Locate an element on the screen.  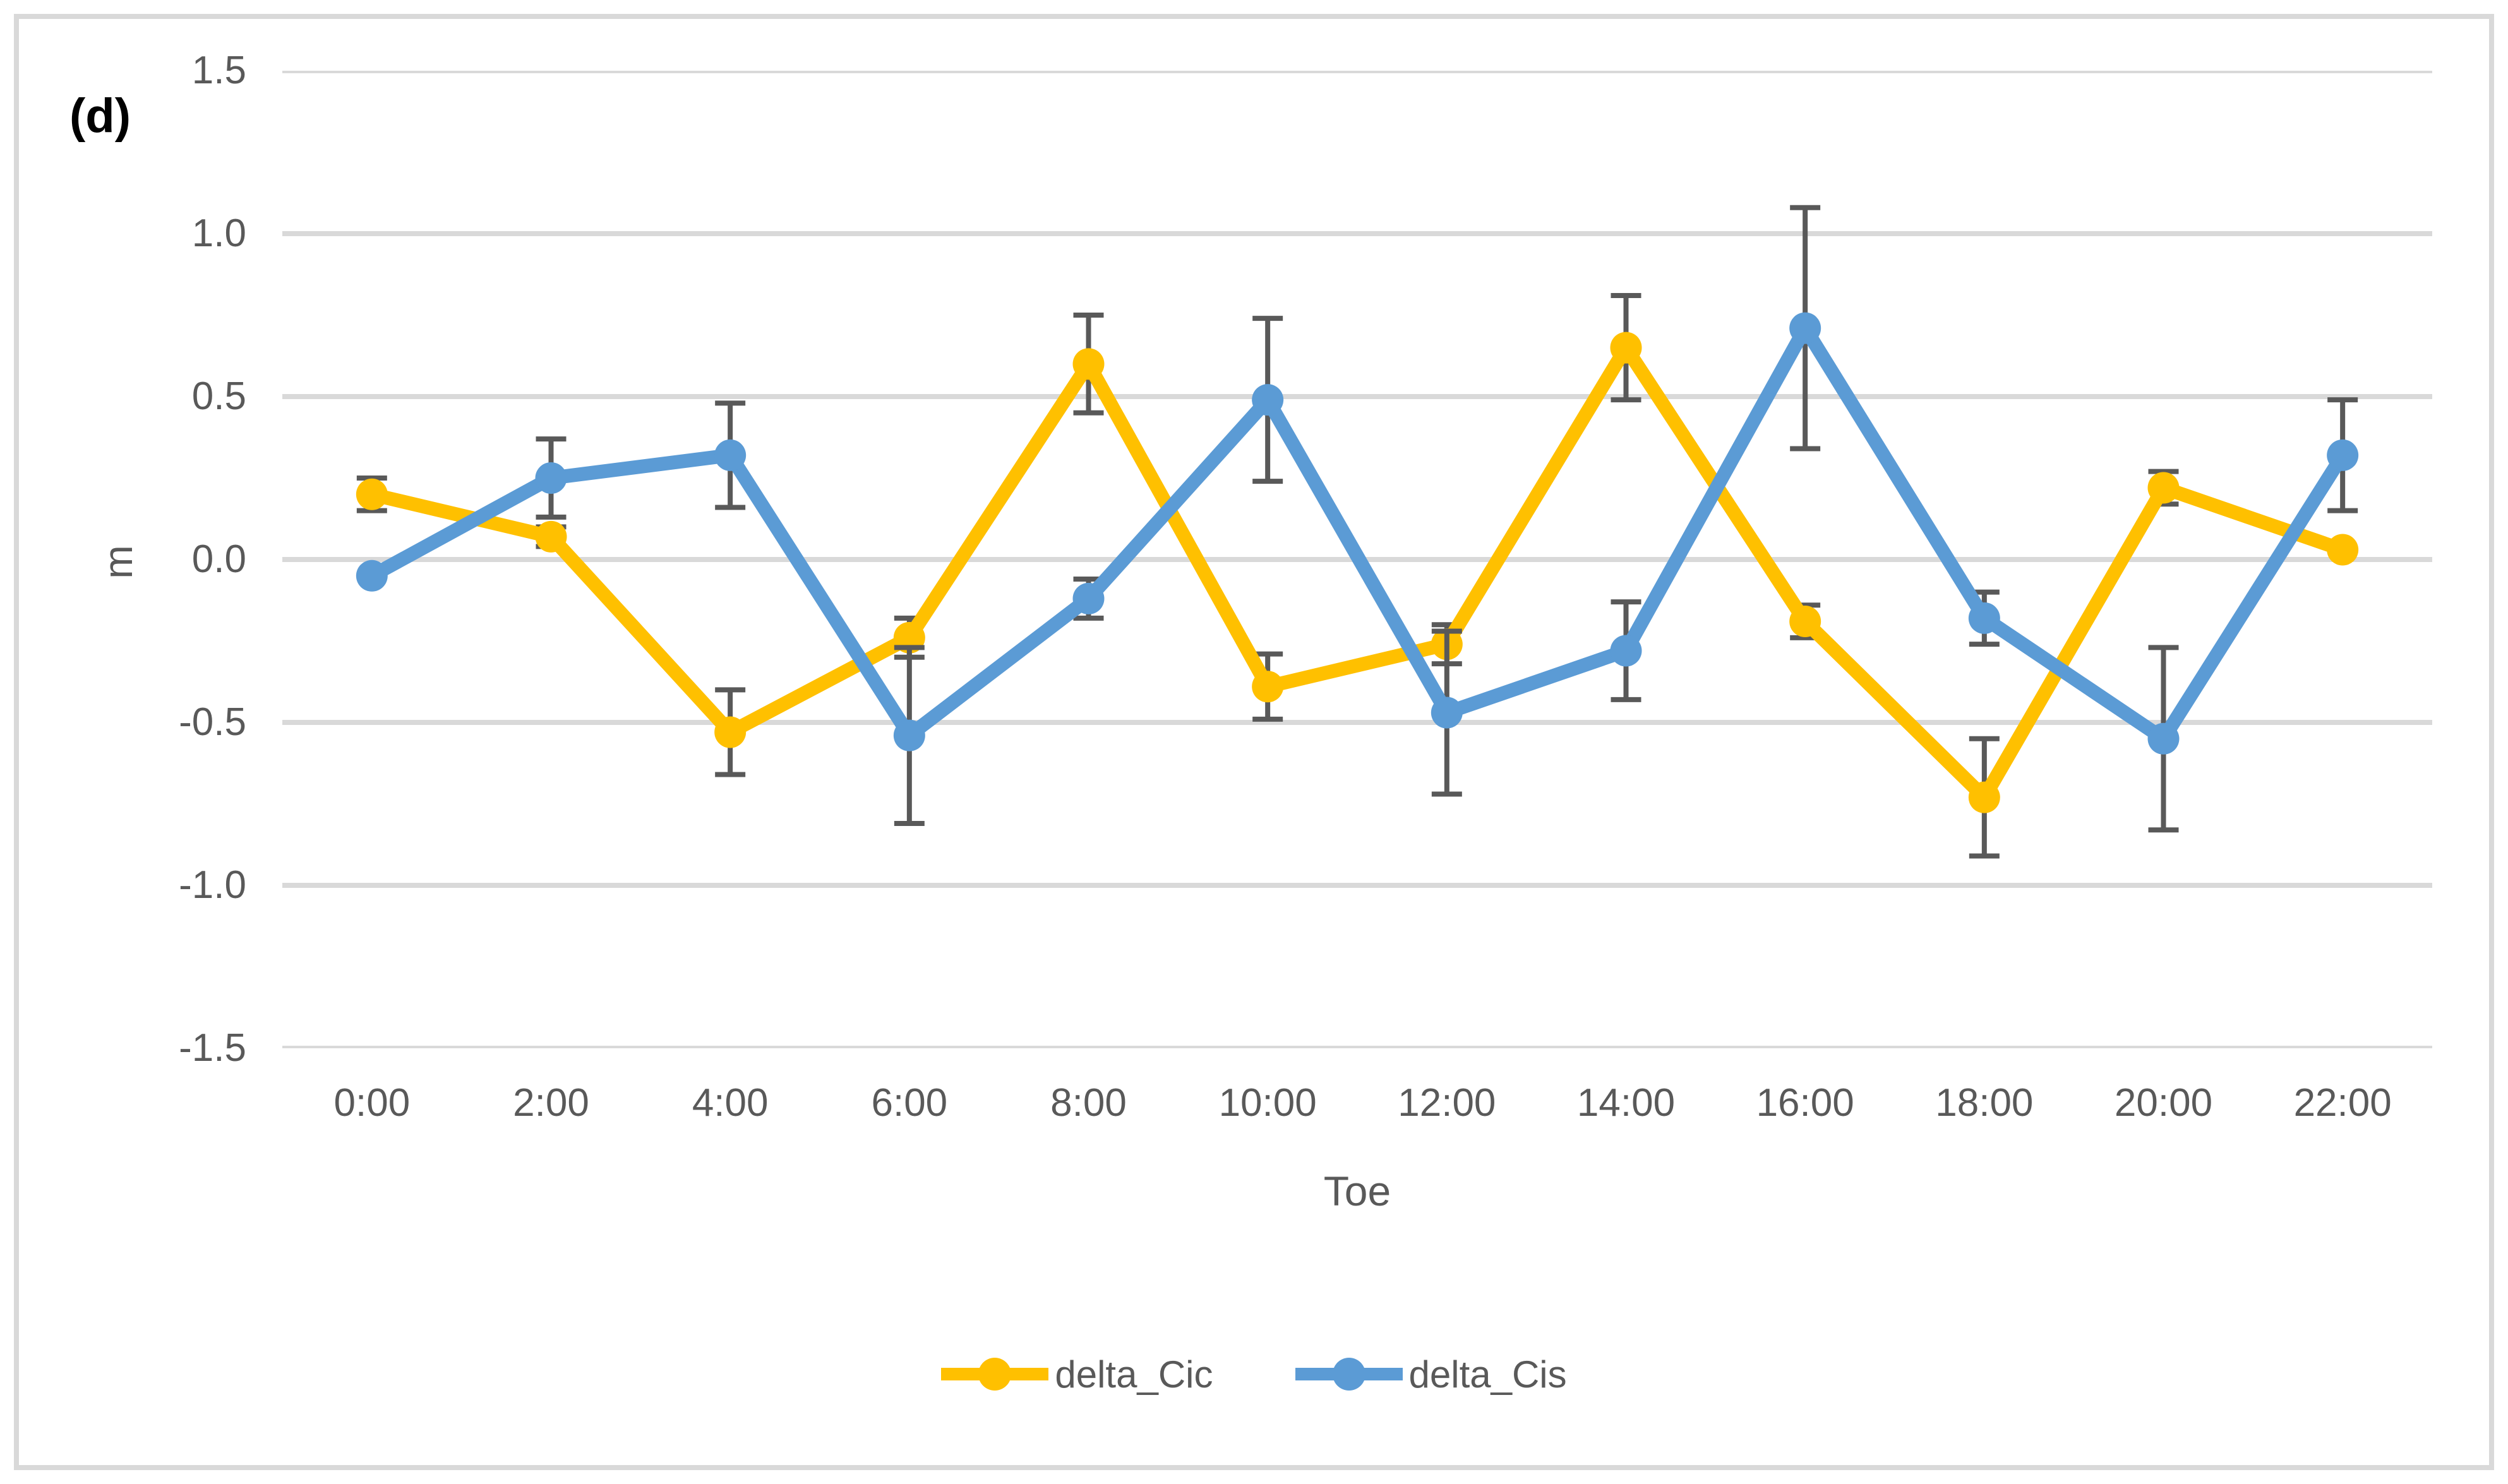
legend: delta_Cic delta_Cis is located at coordinates (1254, 1374).